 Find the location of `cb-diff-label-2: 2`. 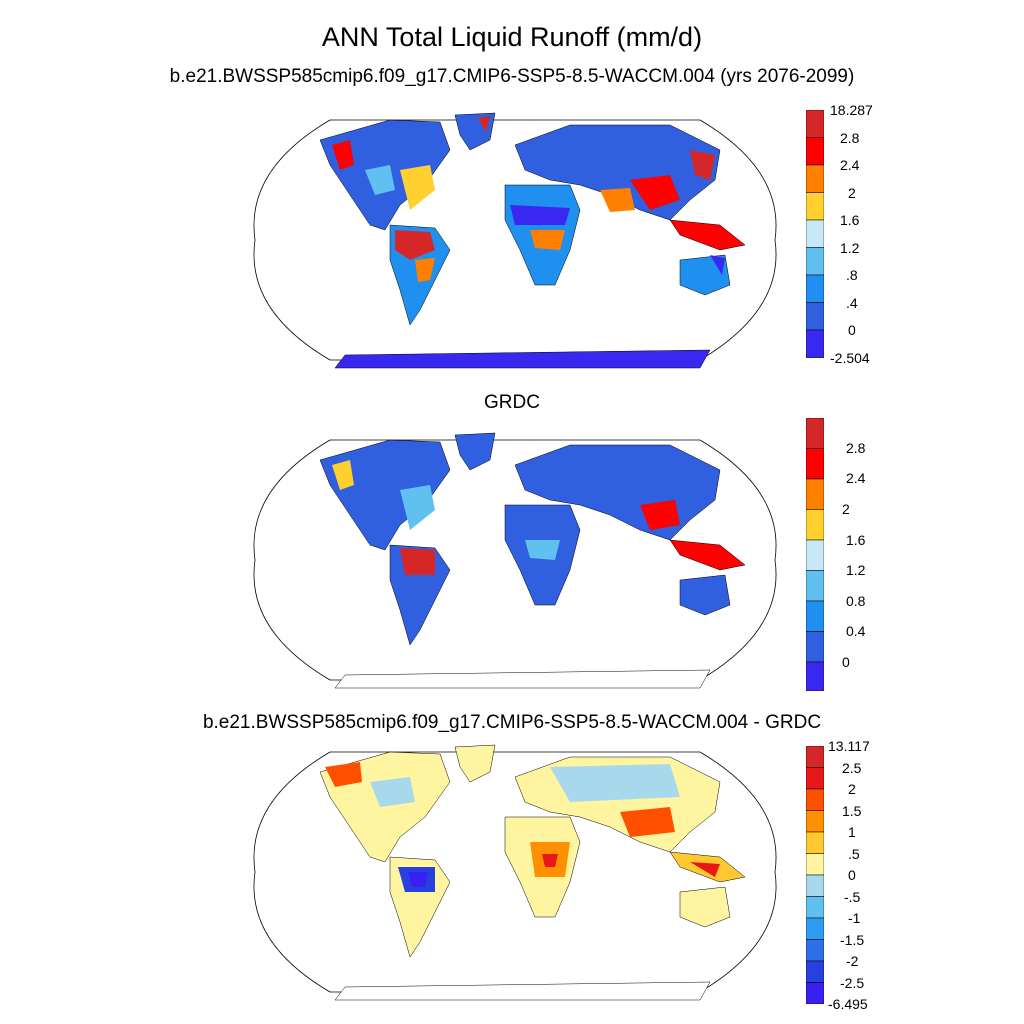

cb-diff-label-2: 2 is located at coordinates (852, 789).